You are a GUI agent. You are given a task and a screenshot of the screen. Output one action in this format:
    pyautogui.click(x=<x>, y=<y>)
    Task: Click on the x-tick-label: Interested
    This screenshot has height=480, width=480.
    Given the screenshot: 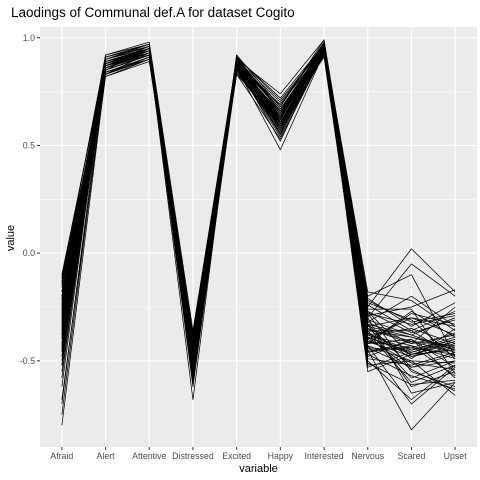 What is the action you would take?
    pyautogui.click(x=323, y=456)
    